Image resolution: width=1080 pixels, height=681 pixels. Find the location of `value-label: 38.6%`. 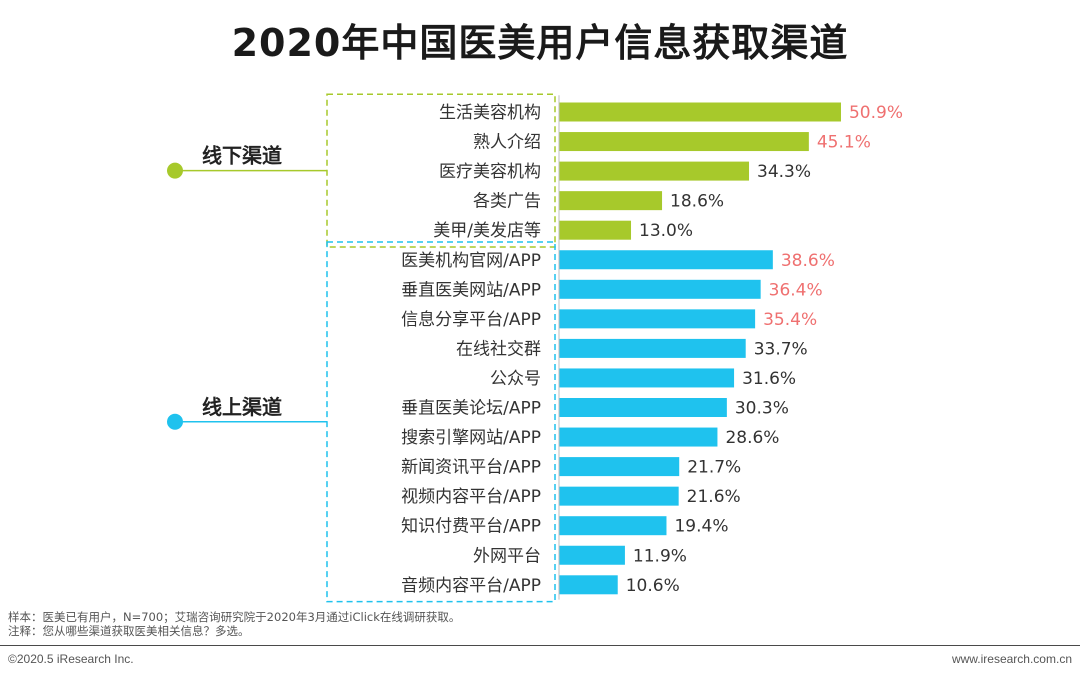

value-label: 38.6% is located at coordinates (808, 261).